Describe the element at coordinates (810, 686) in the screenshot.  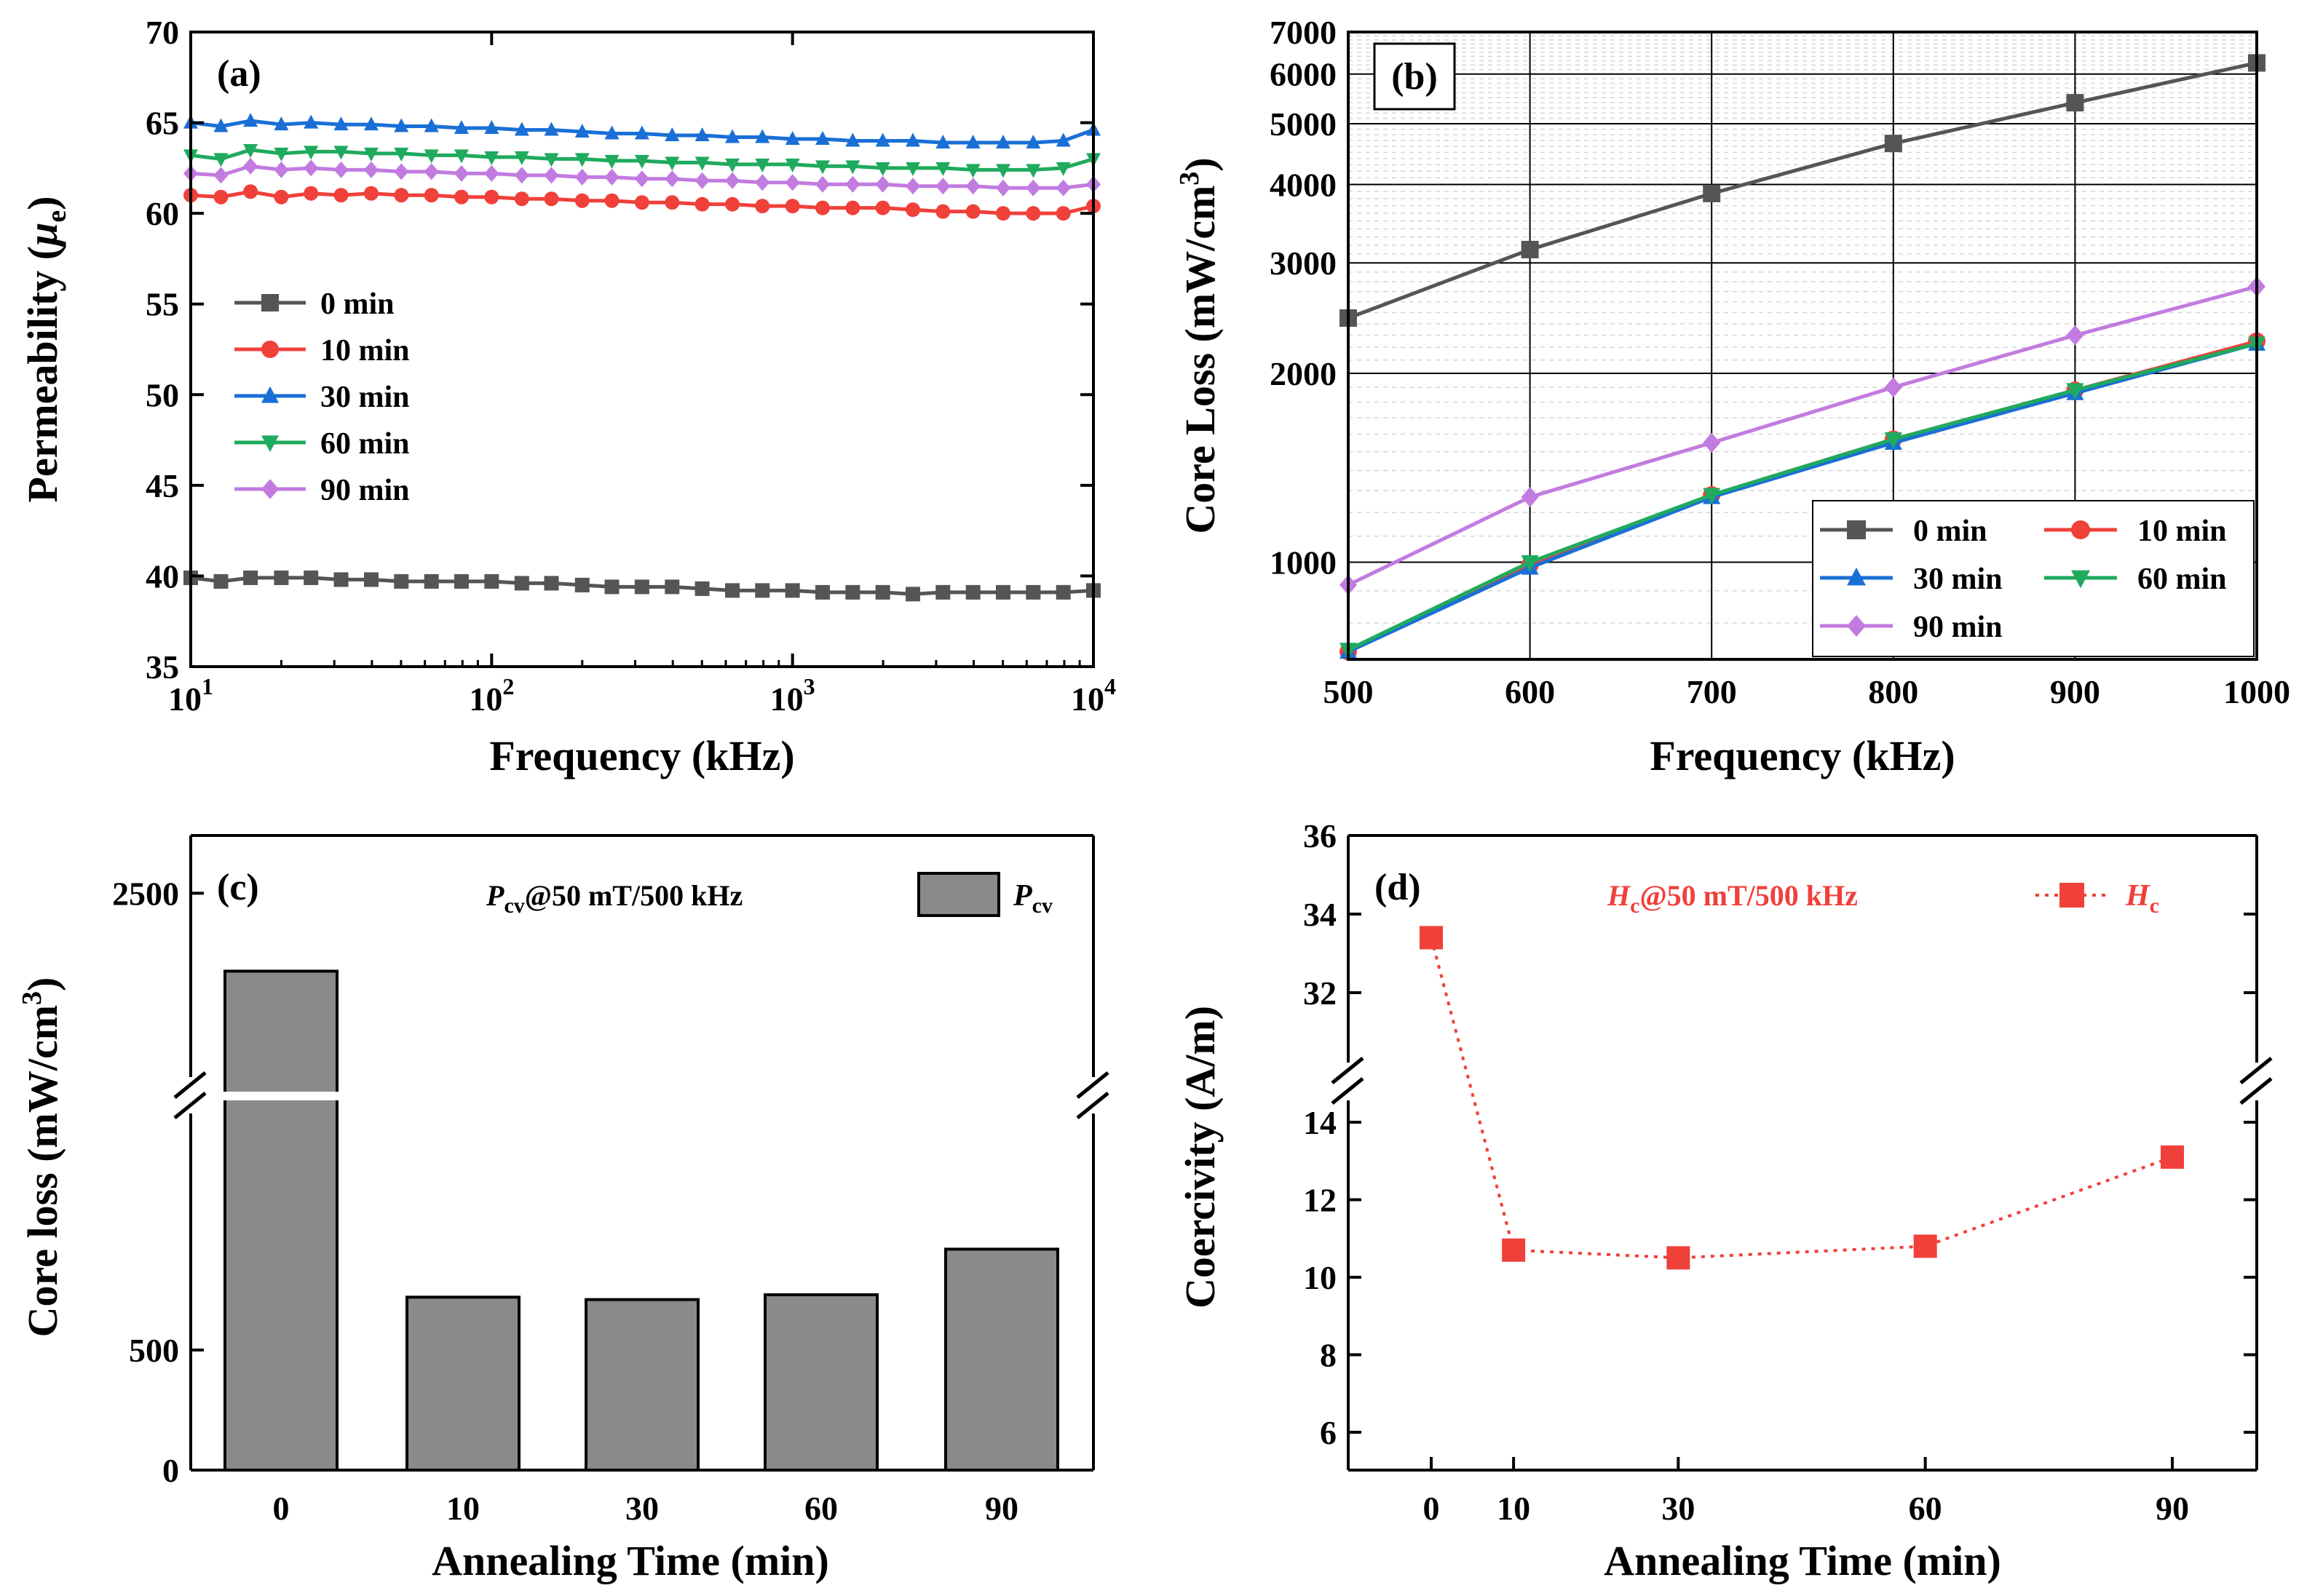
I see `panel-a-xtick-exp-2: 3` at that location.